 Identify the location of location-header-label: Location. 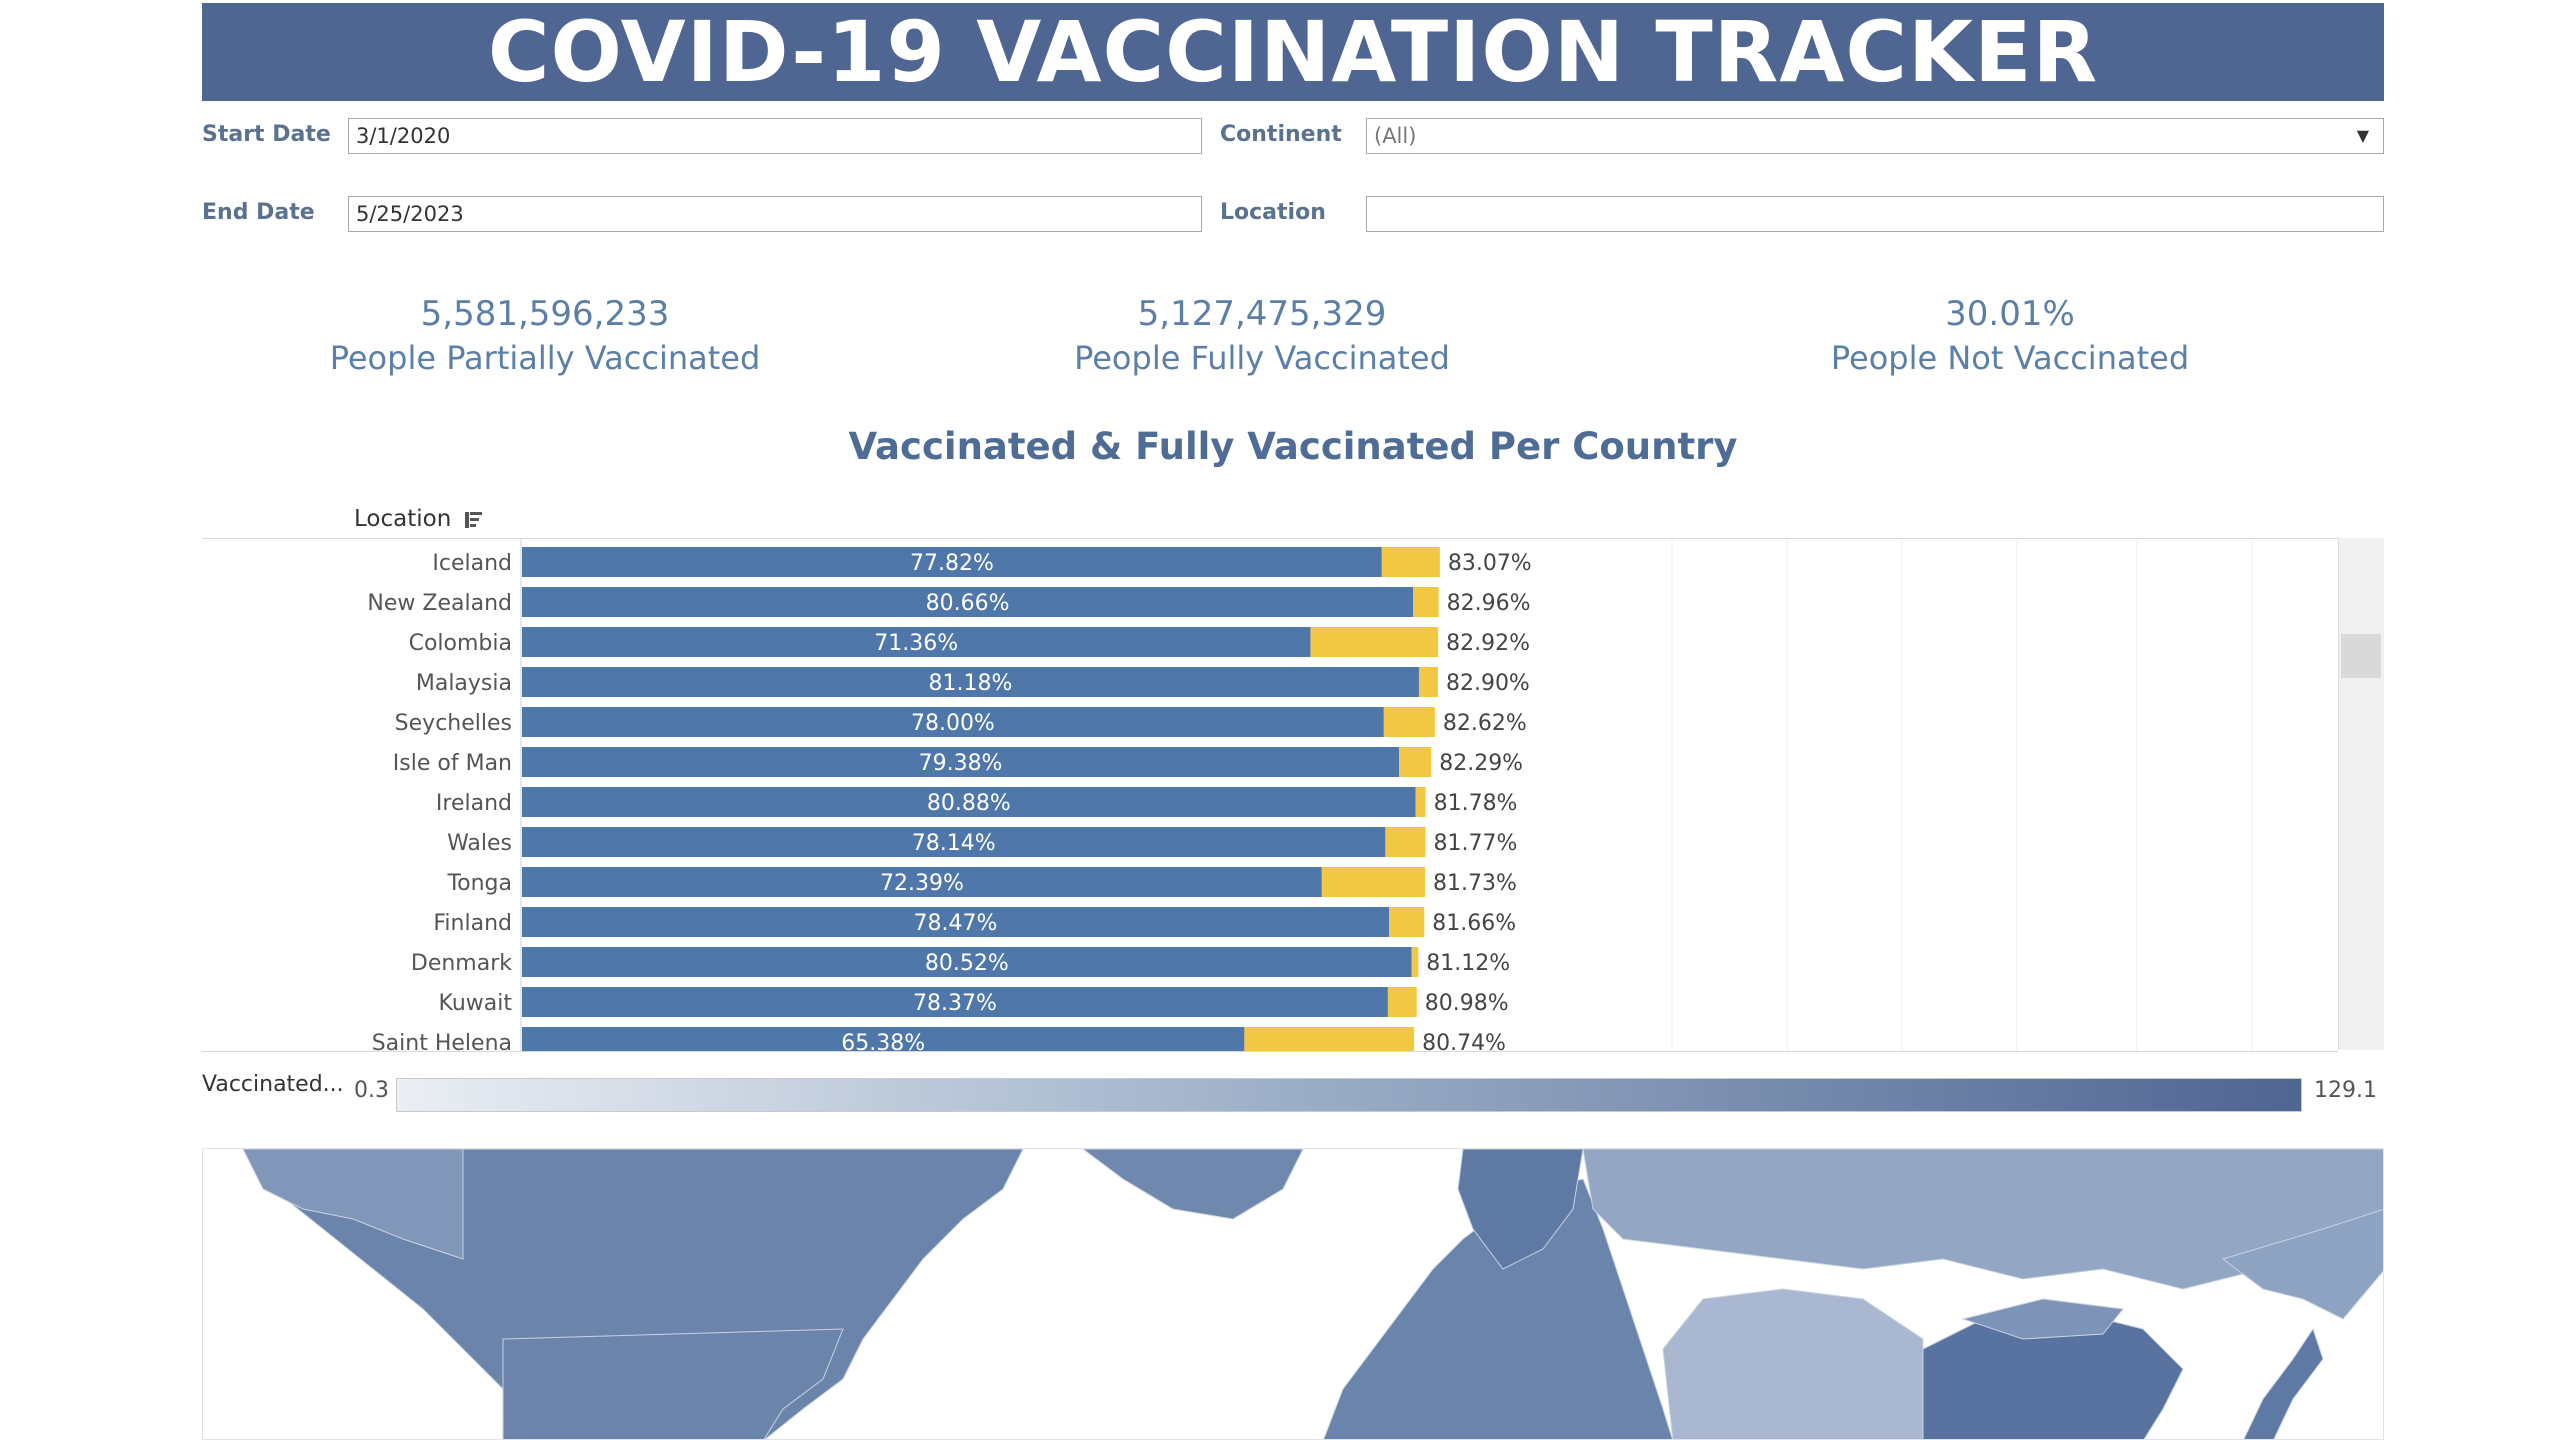
(403, 519).